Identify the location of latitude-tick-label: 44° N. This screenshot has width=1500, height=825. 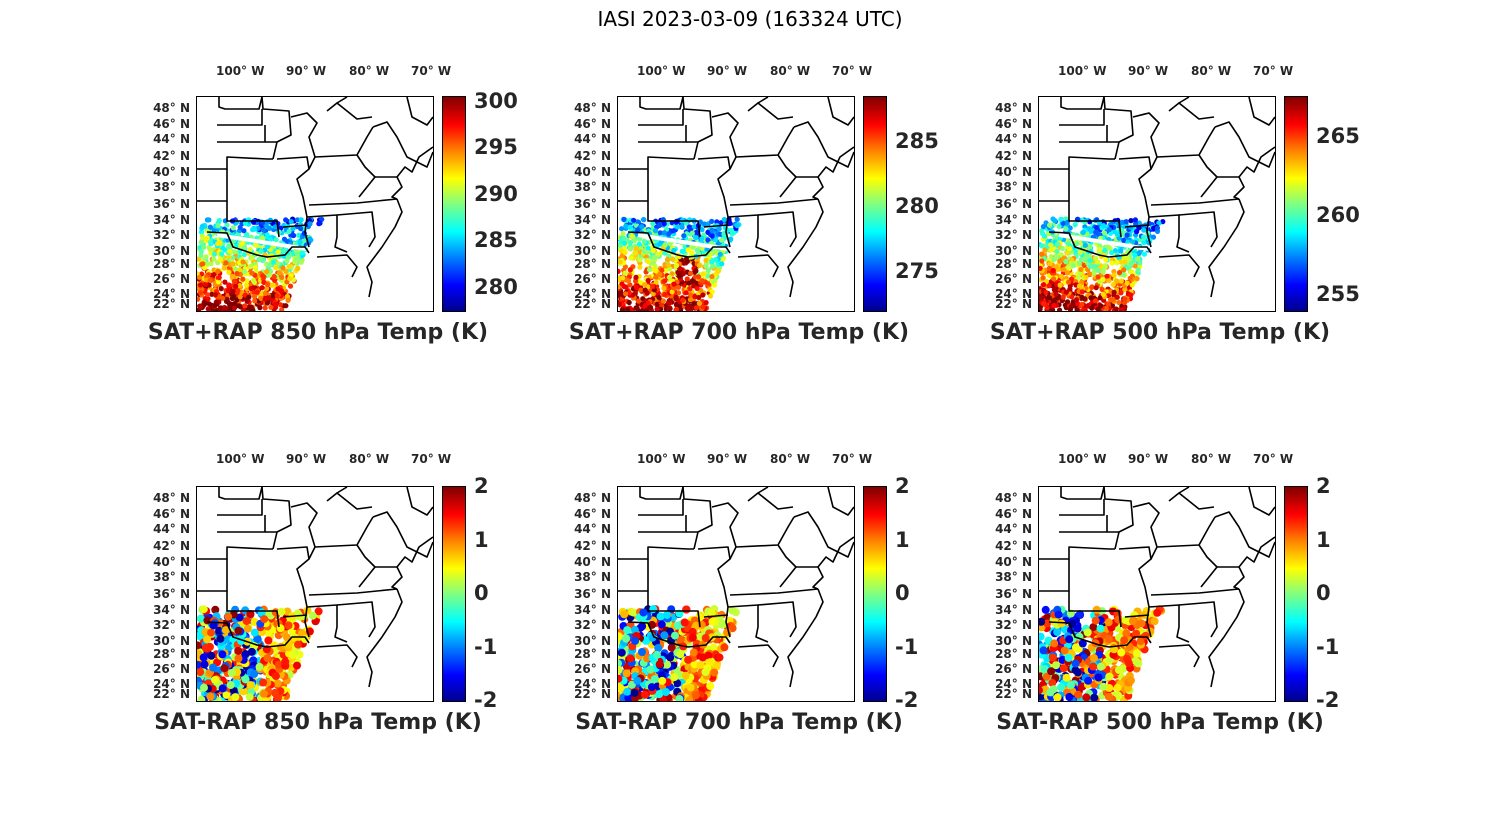
(171, 529).